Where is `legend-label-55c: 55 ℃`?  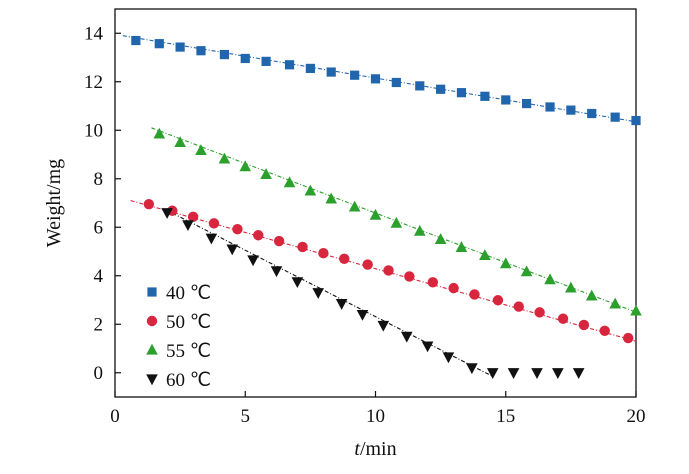 legend-label-55c: 55 ℃ is located at coordinates (188, 351).